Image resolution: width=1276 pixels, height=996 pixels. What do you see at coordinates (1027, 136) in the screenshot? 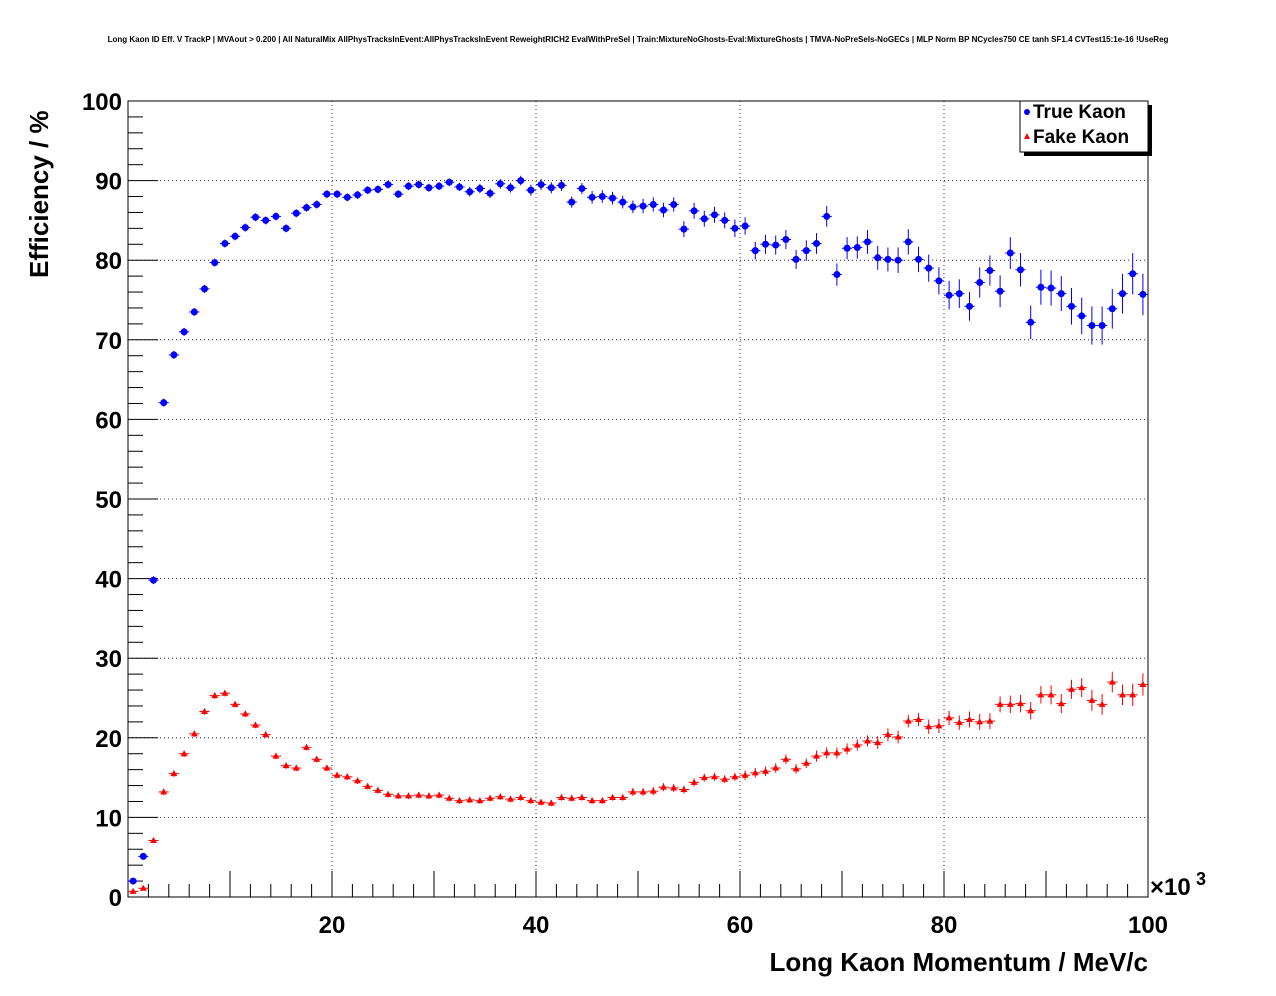
I see `legend-marker-fake-kaon` at bounding box center [1027, 136].